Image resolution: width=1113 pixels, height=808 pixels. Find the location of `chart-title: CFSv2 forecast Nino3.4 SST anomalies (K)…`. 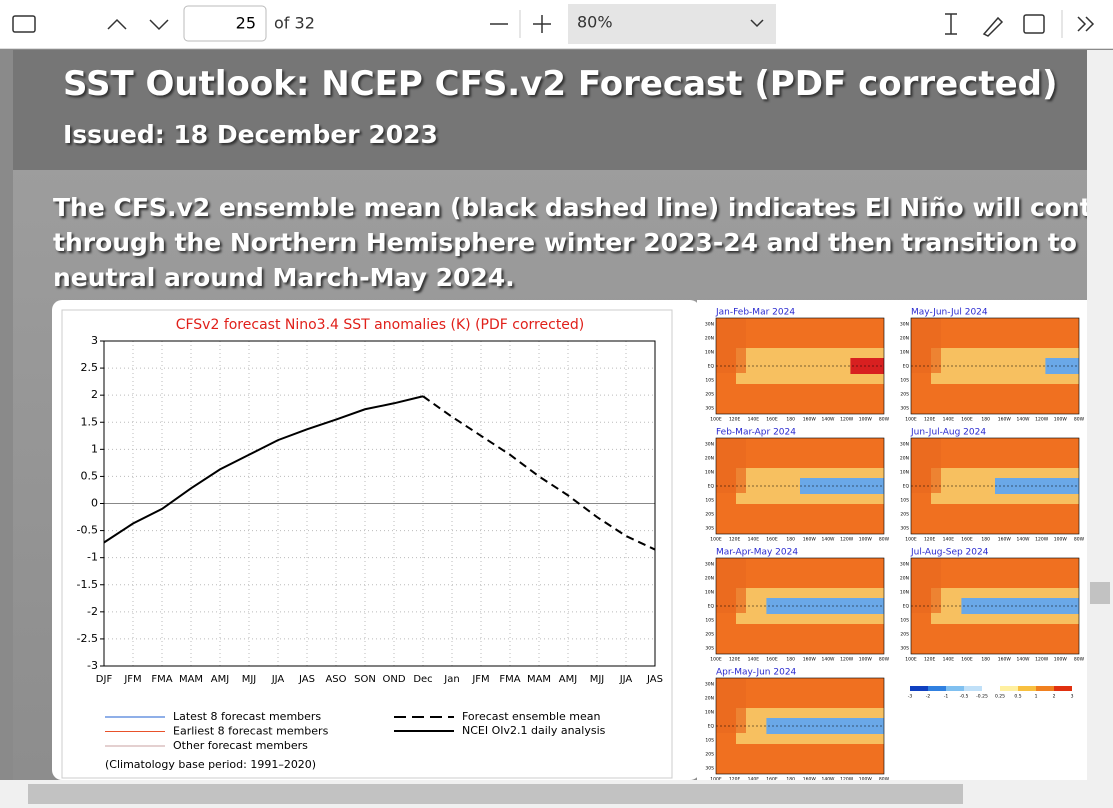

chart-title: CFSv2 forecast Nino3.4 SST anomalies (K)… is located at coordinates (380, 325).